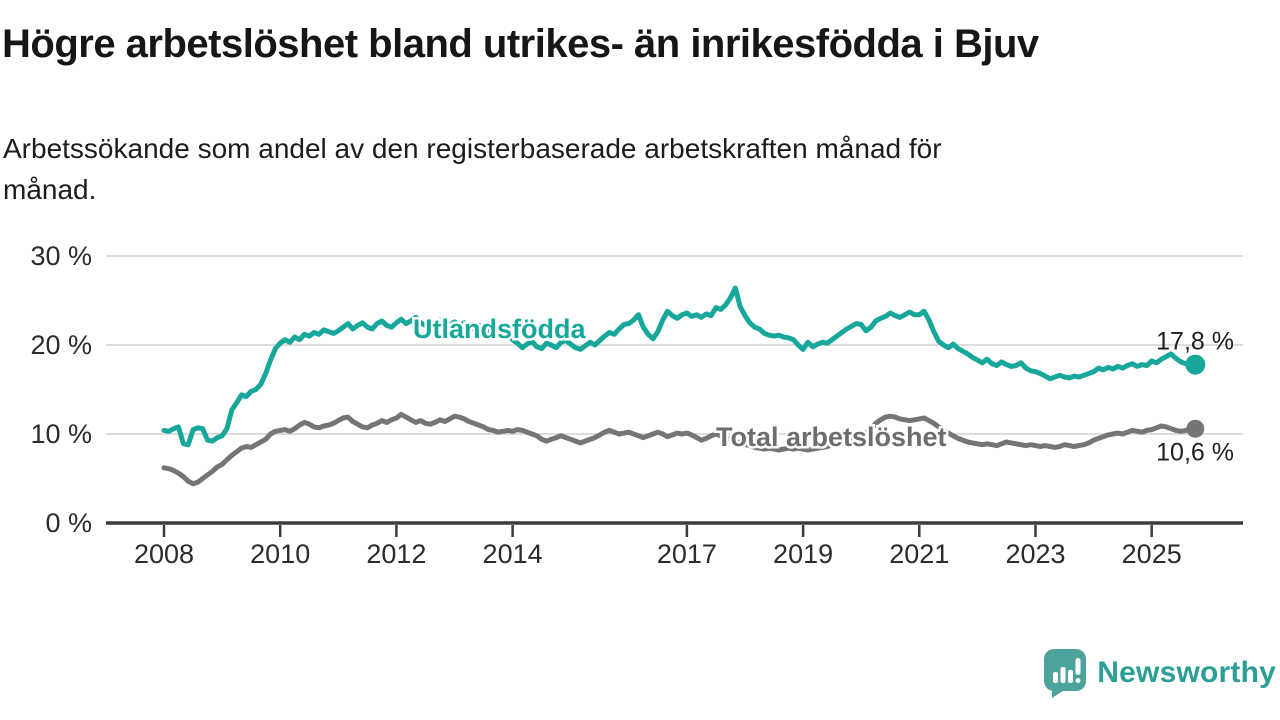 The height and width of the screenshot is (720, 1280). I want to click on newsworthy-wordmark: Newsworthy, so click(1186, 672).